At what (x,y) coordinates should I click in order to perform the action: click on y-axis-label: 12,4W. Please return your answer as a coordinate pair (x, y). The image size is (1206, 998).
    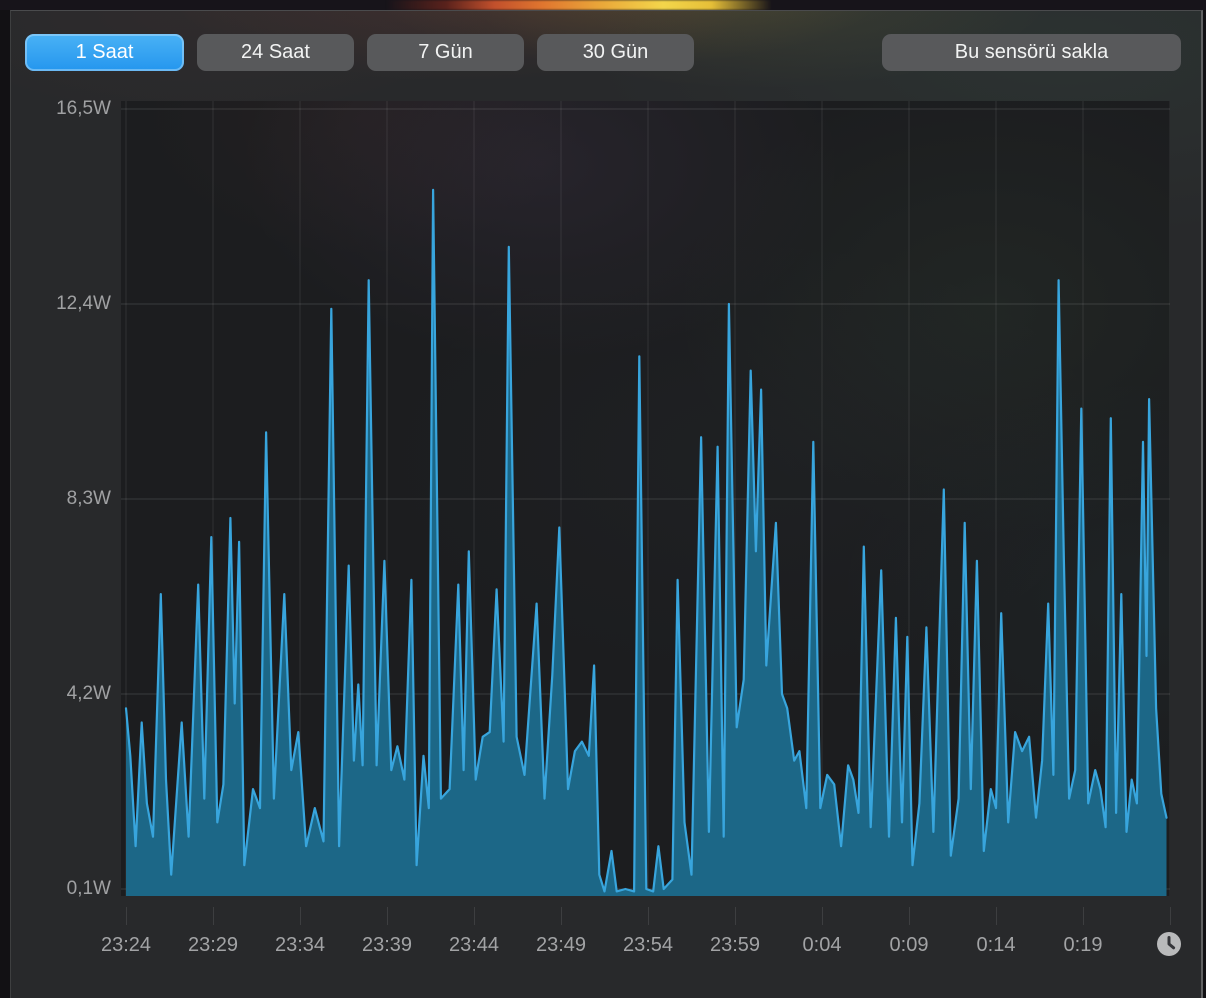
    Looking at the image, I should click on (83, 303).